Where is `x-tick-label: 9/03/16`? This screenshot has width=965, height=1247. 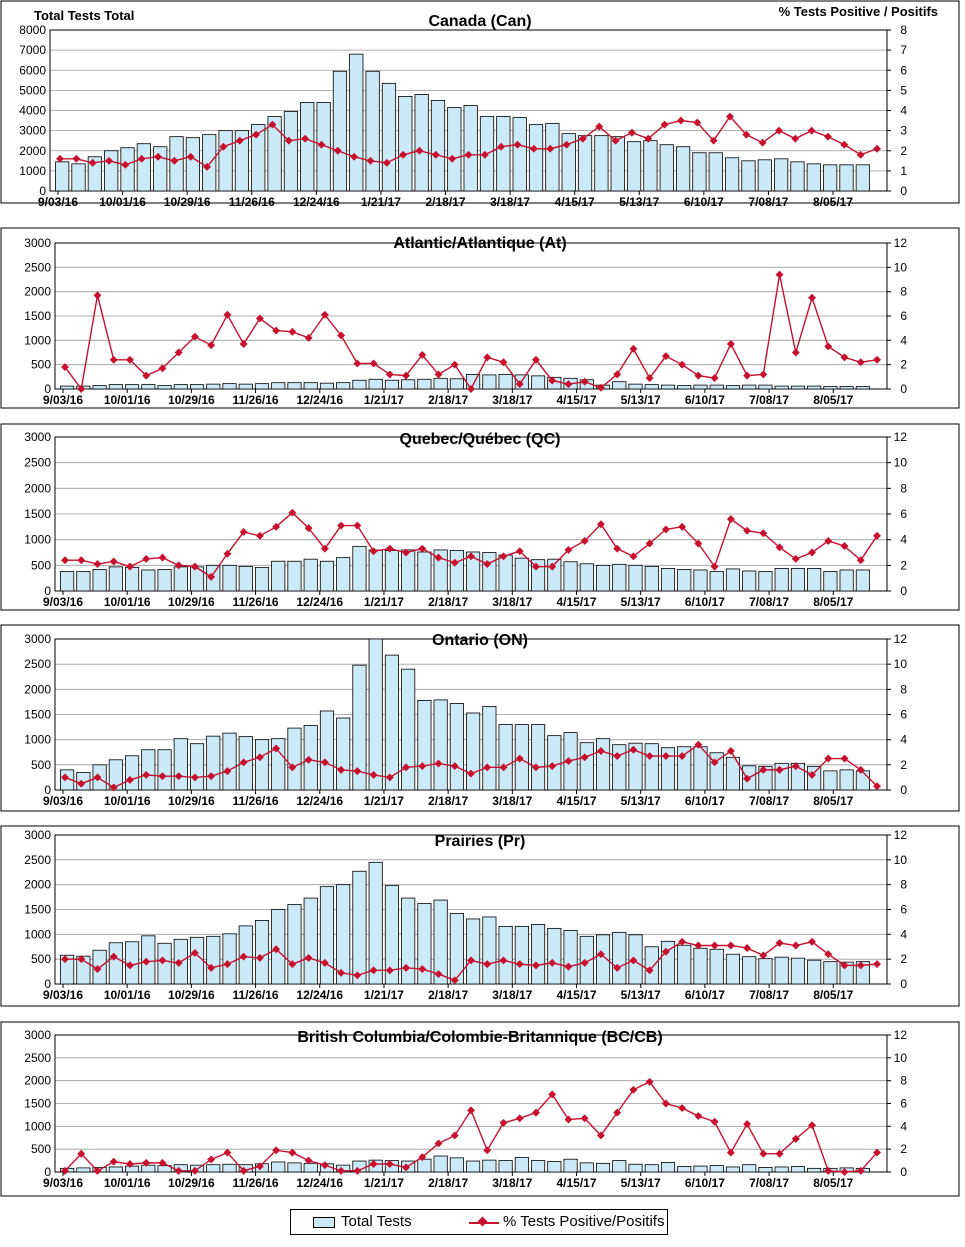
x-tick-label: 9/03/16 is located at coordinates (63, 1183).